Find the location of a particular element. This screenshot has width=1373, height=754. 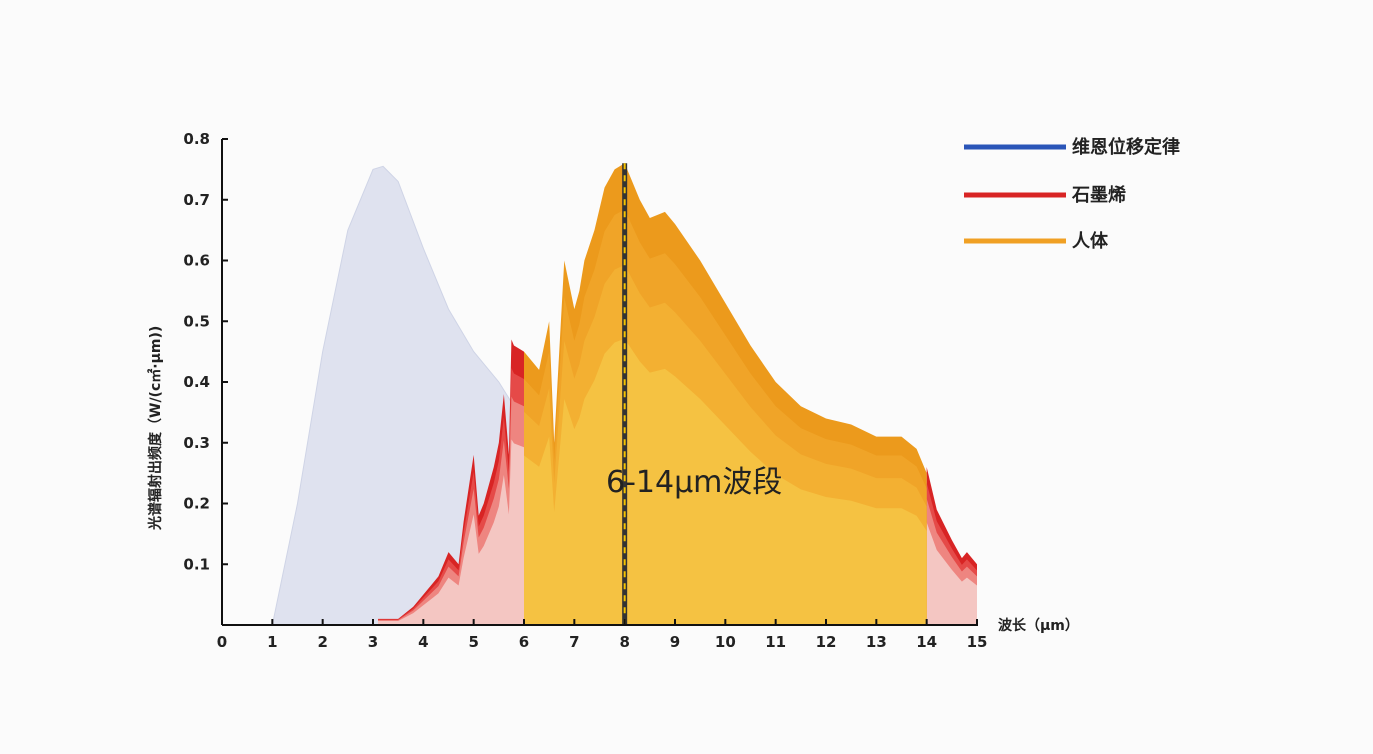

x-tick-label: 10 is located at coordinates (725, 642).